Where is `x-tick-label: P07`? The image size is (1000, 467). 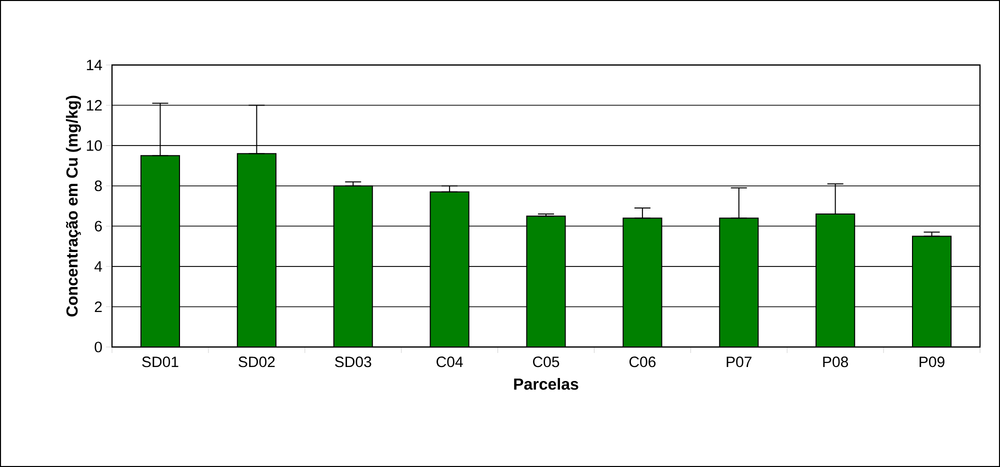
x-tick-label: P07 is located at coordinates (739, 362).